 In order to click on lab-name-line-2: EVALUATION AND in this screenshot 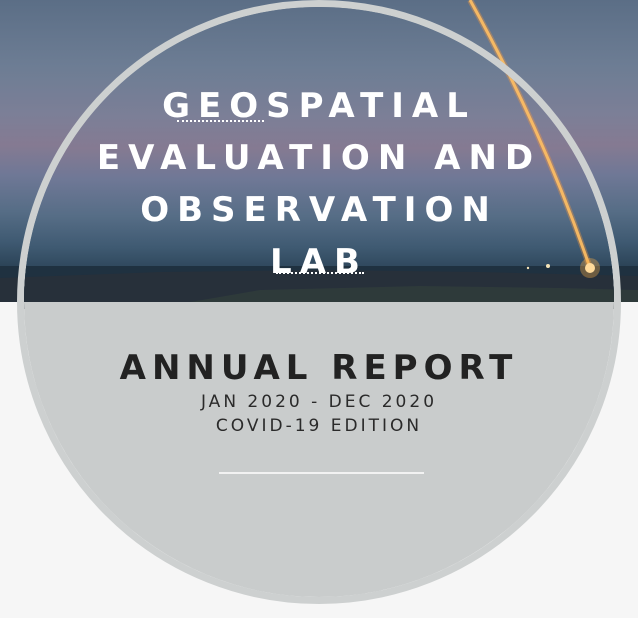, I will do `click(319, 158)`.